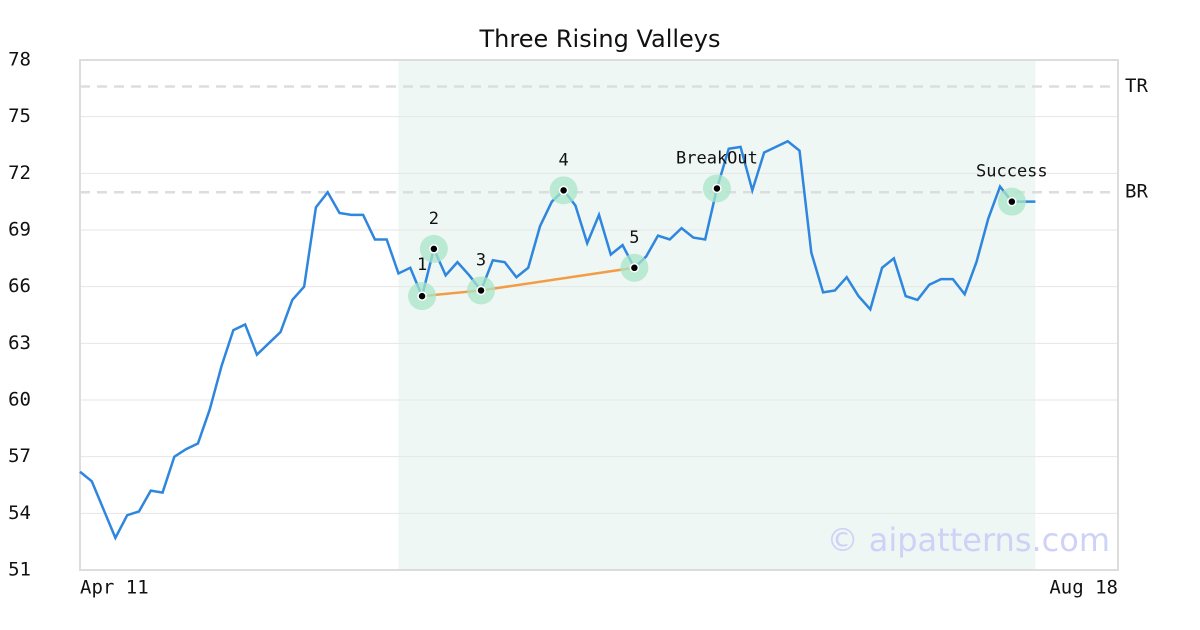 This screenshot has width=1200, height=630. What do you see at coordinates (19, 230) in the screenshot?
I see `y-tick-label: 69` at bounding box center [19, 230].